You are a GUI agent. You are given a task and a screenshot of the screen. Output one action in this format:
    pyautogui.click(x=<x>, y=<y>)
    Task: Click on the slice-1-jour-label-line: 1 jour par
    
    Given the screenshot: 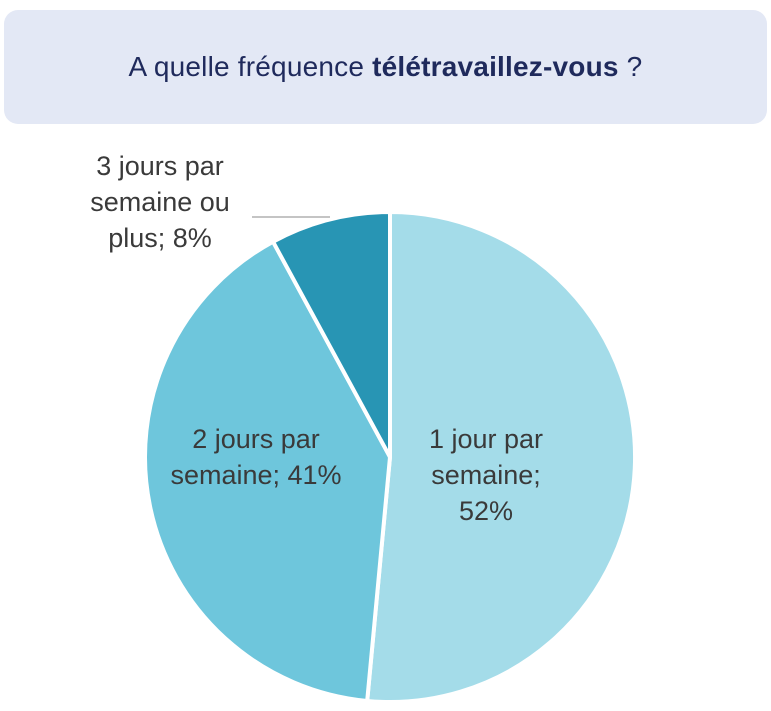 What is the action you would take?
    pyautogui.click(x=486, y=439)
    